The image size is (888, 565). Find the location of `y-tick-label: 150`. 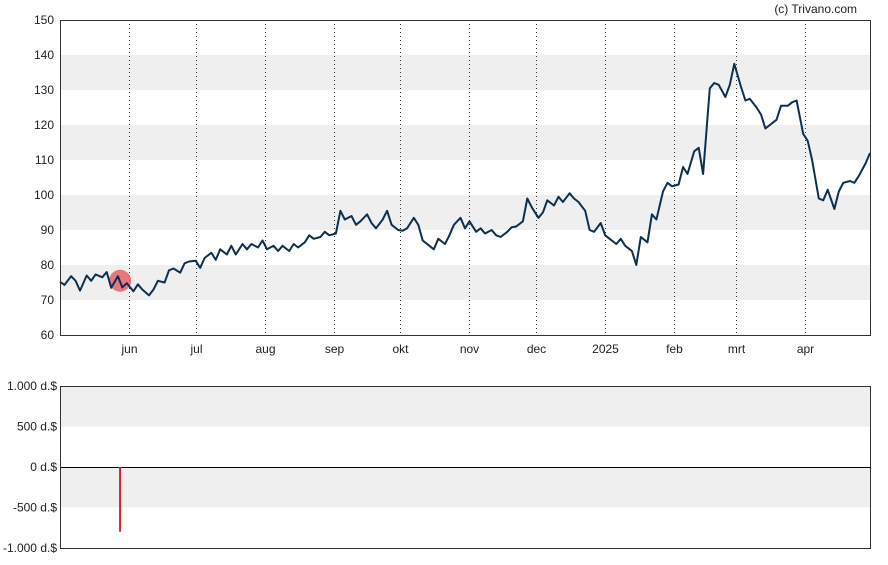

y-tick-label: 150 is located at coordinates (44, 20).